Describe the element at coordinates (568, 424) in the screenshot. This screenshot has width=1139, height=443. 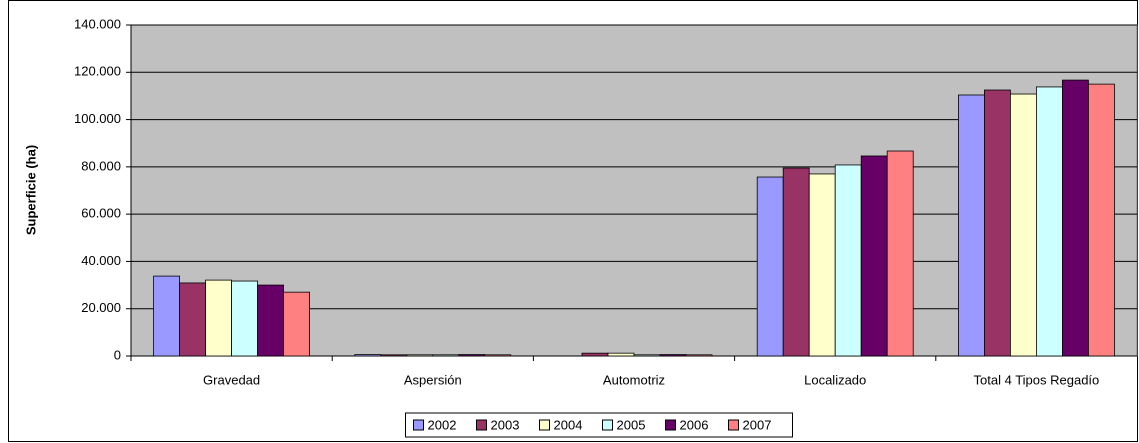
I see `legend-label: 2004` at that location.